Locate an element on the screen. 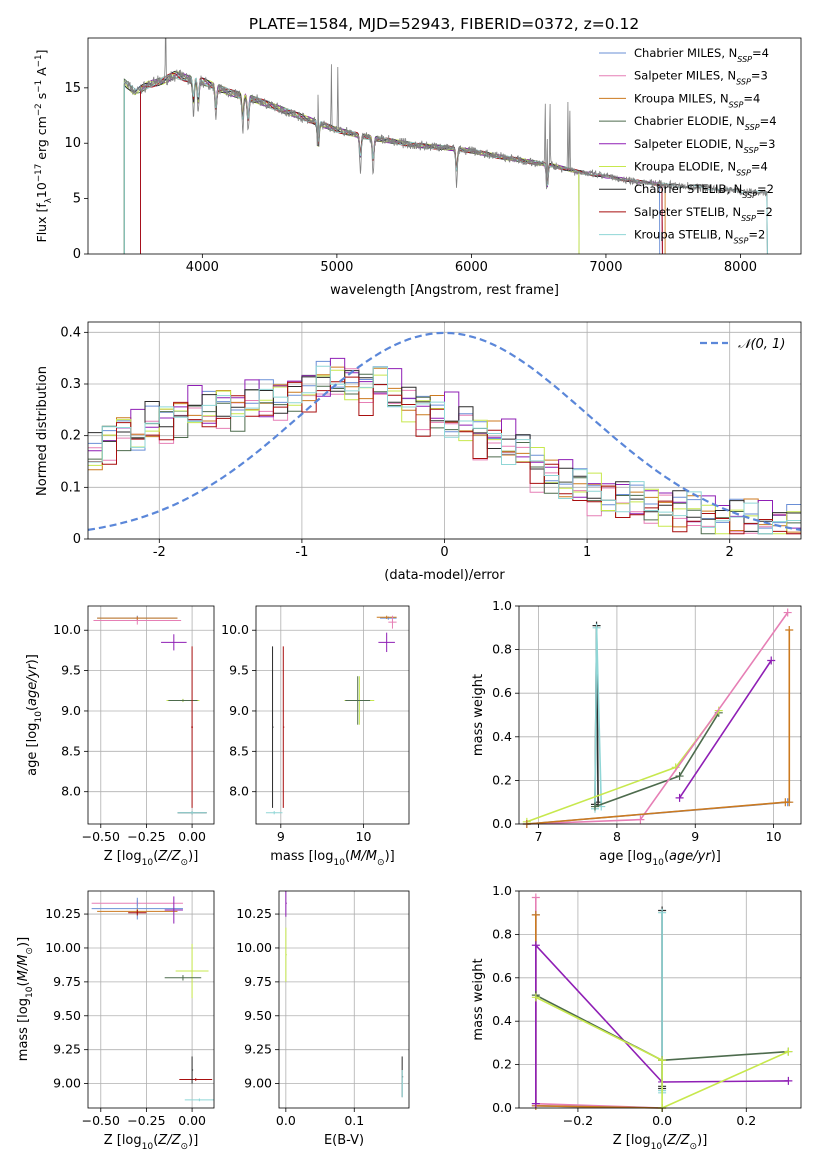  legend-entry: Kroupa STELIB, NSSP=2 is located at coordinates (699, 237).